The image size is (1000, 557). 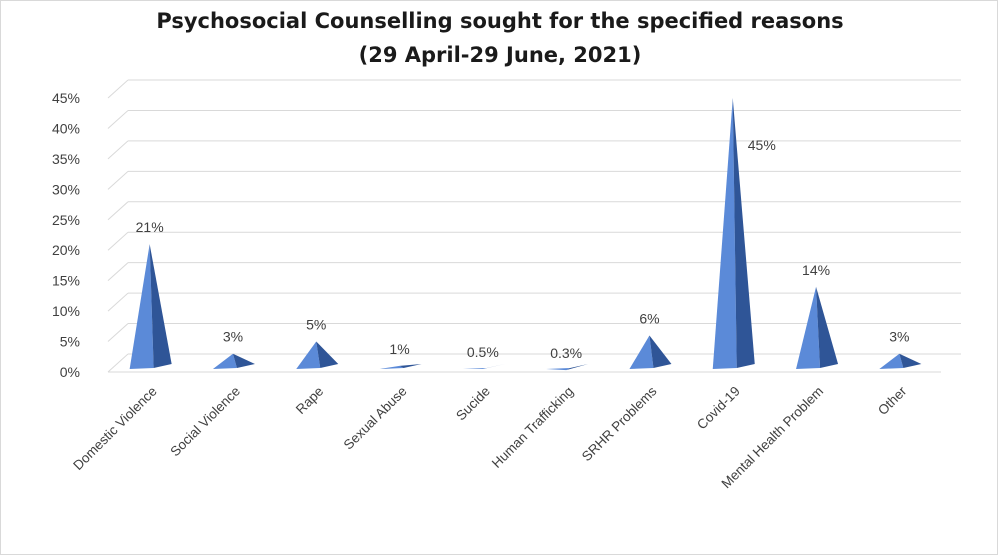 What do you see at coordinates (473, 404) in the screenshot?
I see `category-label: Sucide` at bounding box center [473, 404].